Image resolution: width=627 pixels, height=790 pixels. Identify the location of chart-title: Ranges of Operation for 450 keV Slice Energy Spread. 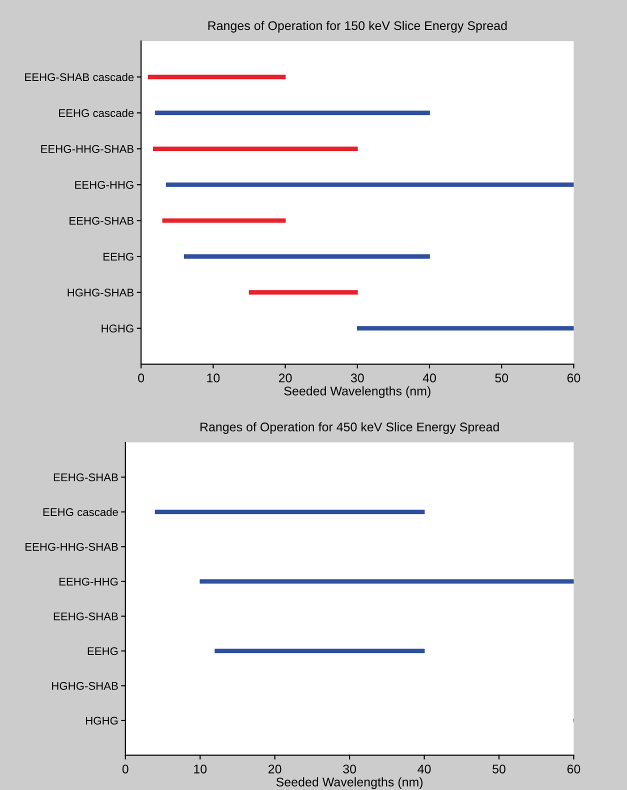
(349, 428).